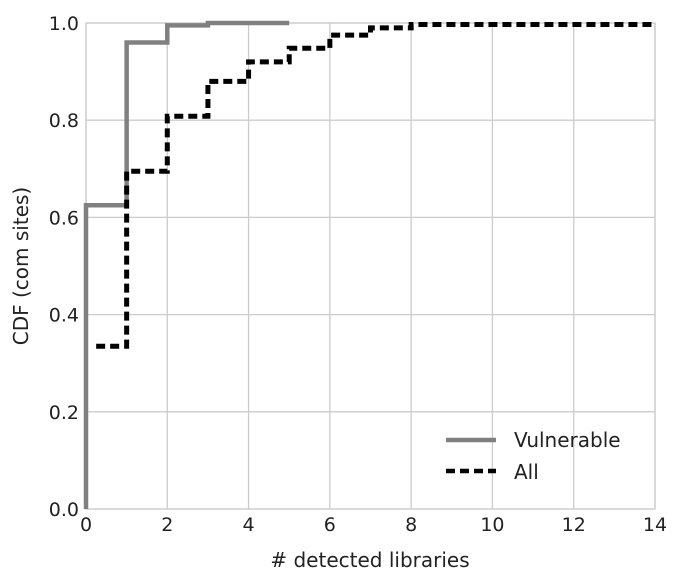  What do you see at coordinates (86, 525) in the screenshot?
I see `x-tick-label: 0` at bounding box center [86, 525].